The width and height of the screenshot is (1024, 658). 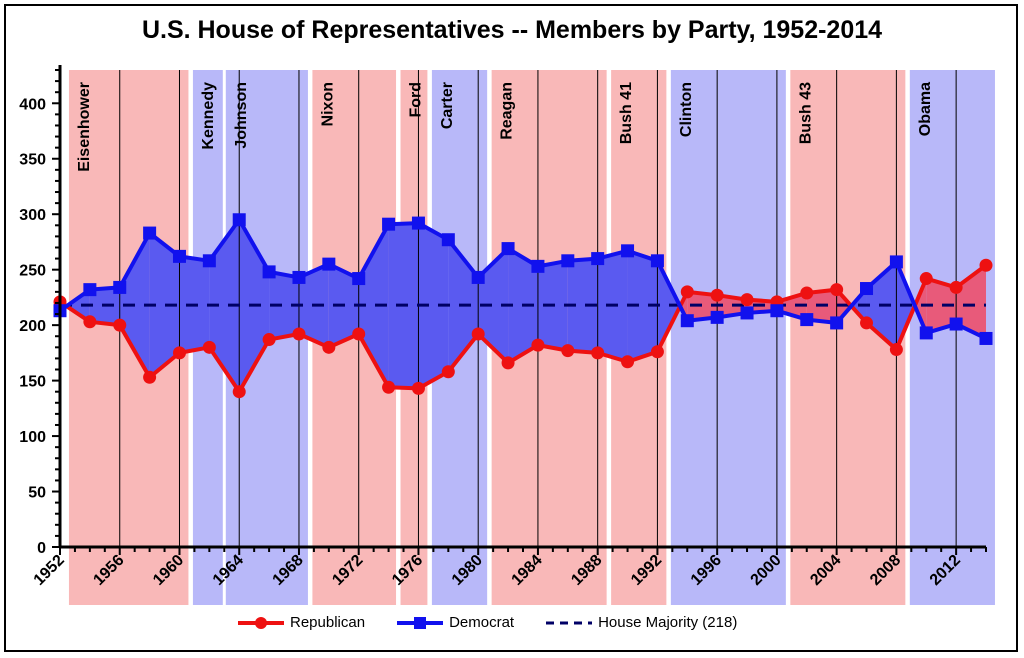 I want to click on presidency-label: Ford, so click(x=416, y=100).